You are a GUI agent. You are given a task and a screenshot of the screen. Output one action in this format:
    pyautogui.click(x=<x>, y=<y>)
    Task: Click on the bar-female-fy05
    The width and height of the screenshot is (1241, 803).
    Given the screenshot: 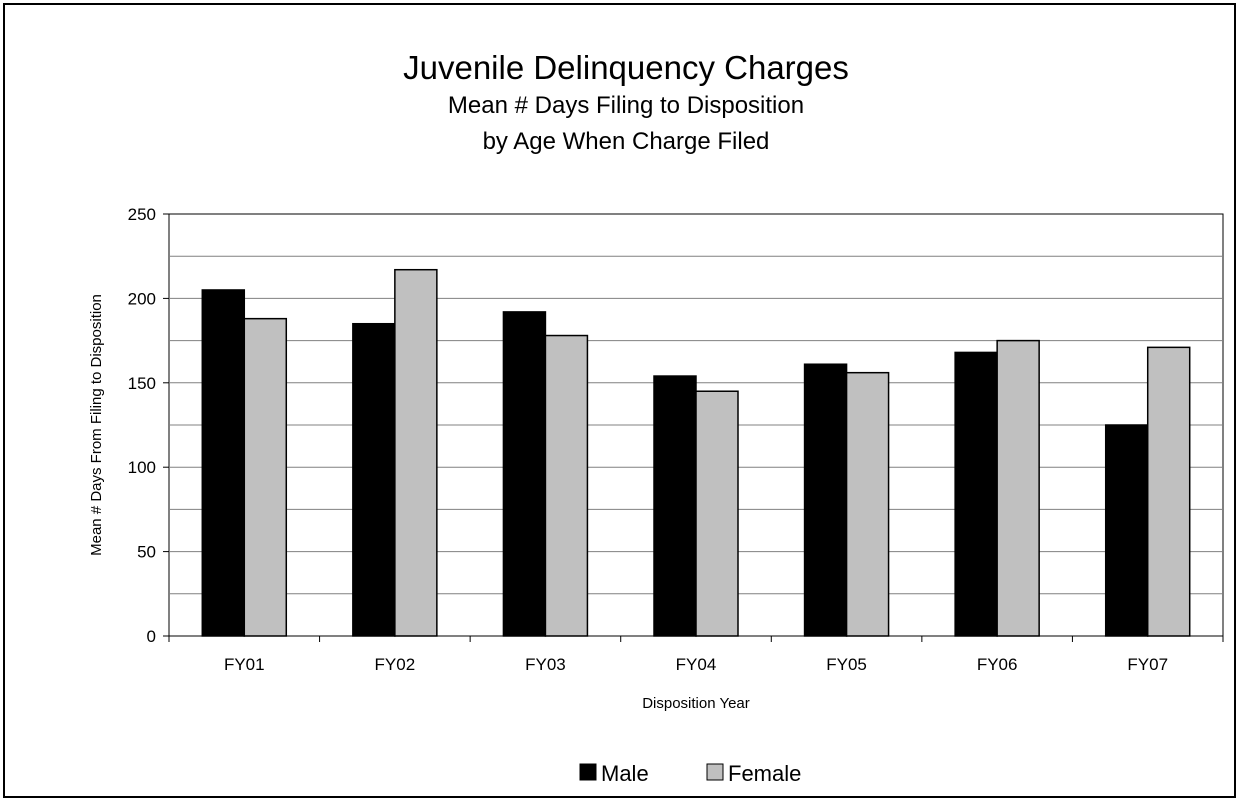 What is the action you would take?
    pyautogui.click(x=867, y=504)
    